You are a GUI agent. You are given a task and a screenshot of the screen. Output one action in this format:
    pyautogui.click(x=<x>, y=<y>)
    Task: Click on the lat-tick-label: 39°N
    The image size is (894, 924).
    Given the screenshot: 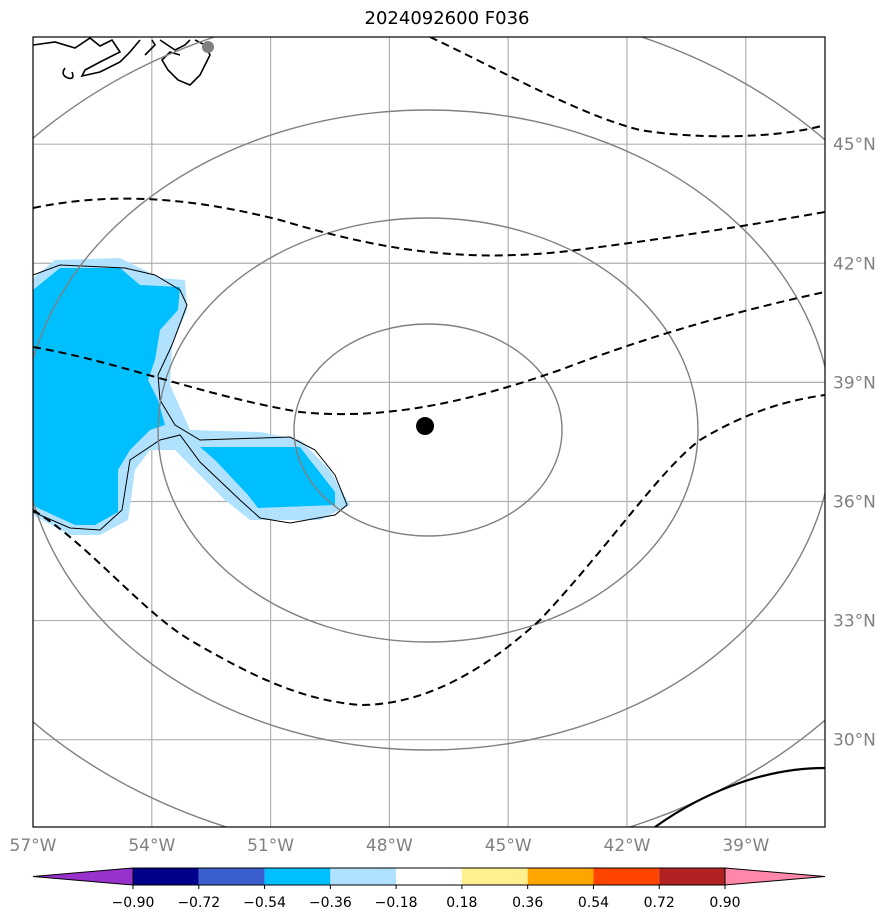 What is the action you would take?
    pyautogui.click(x=854, y=383)
    